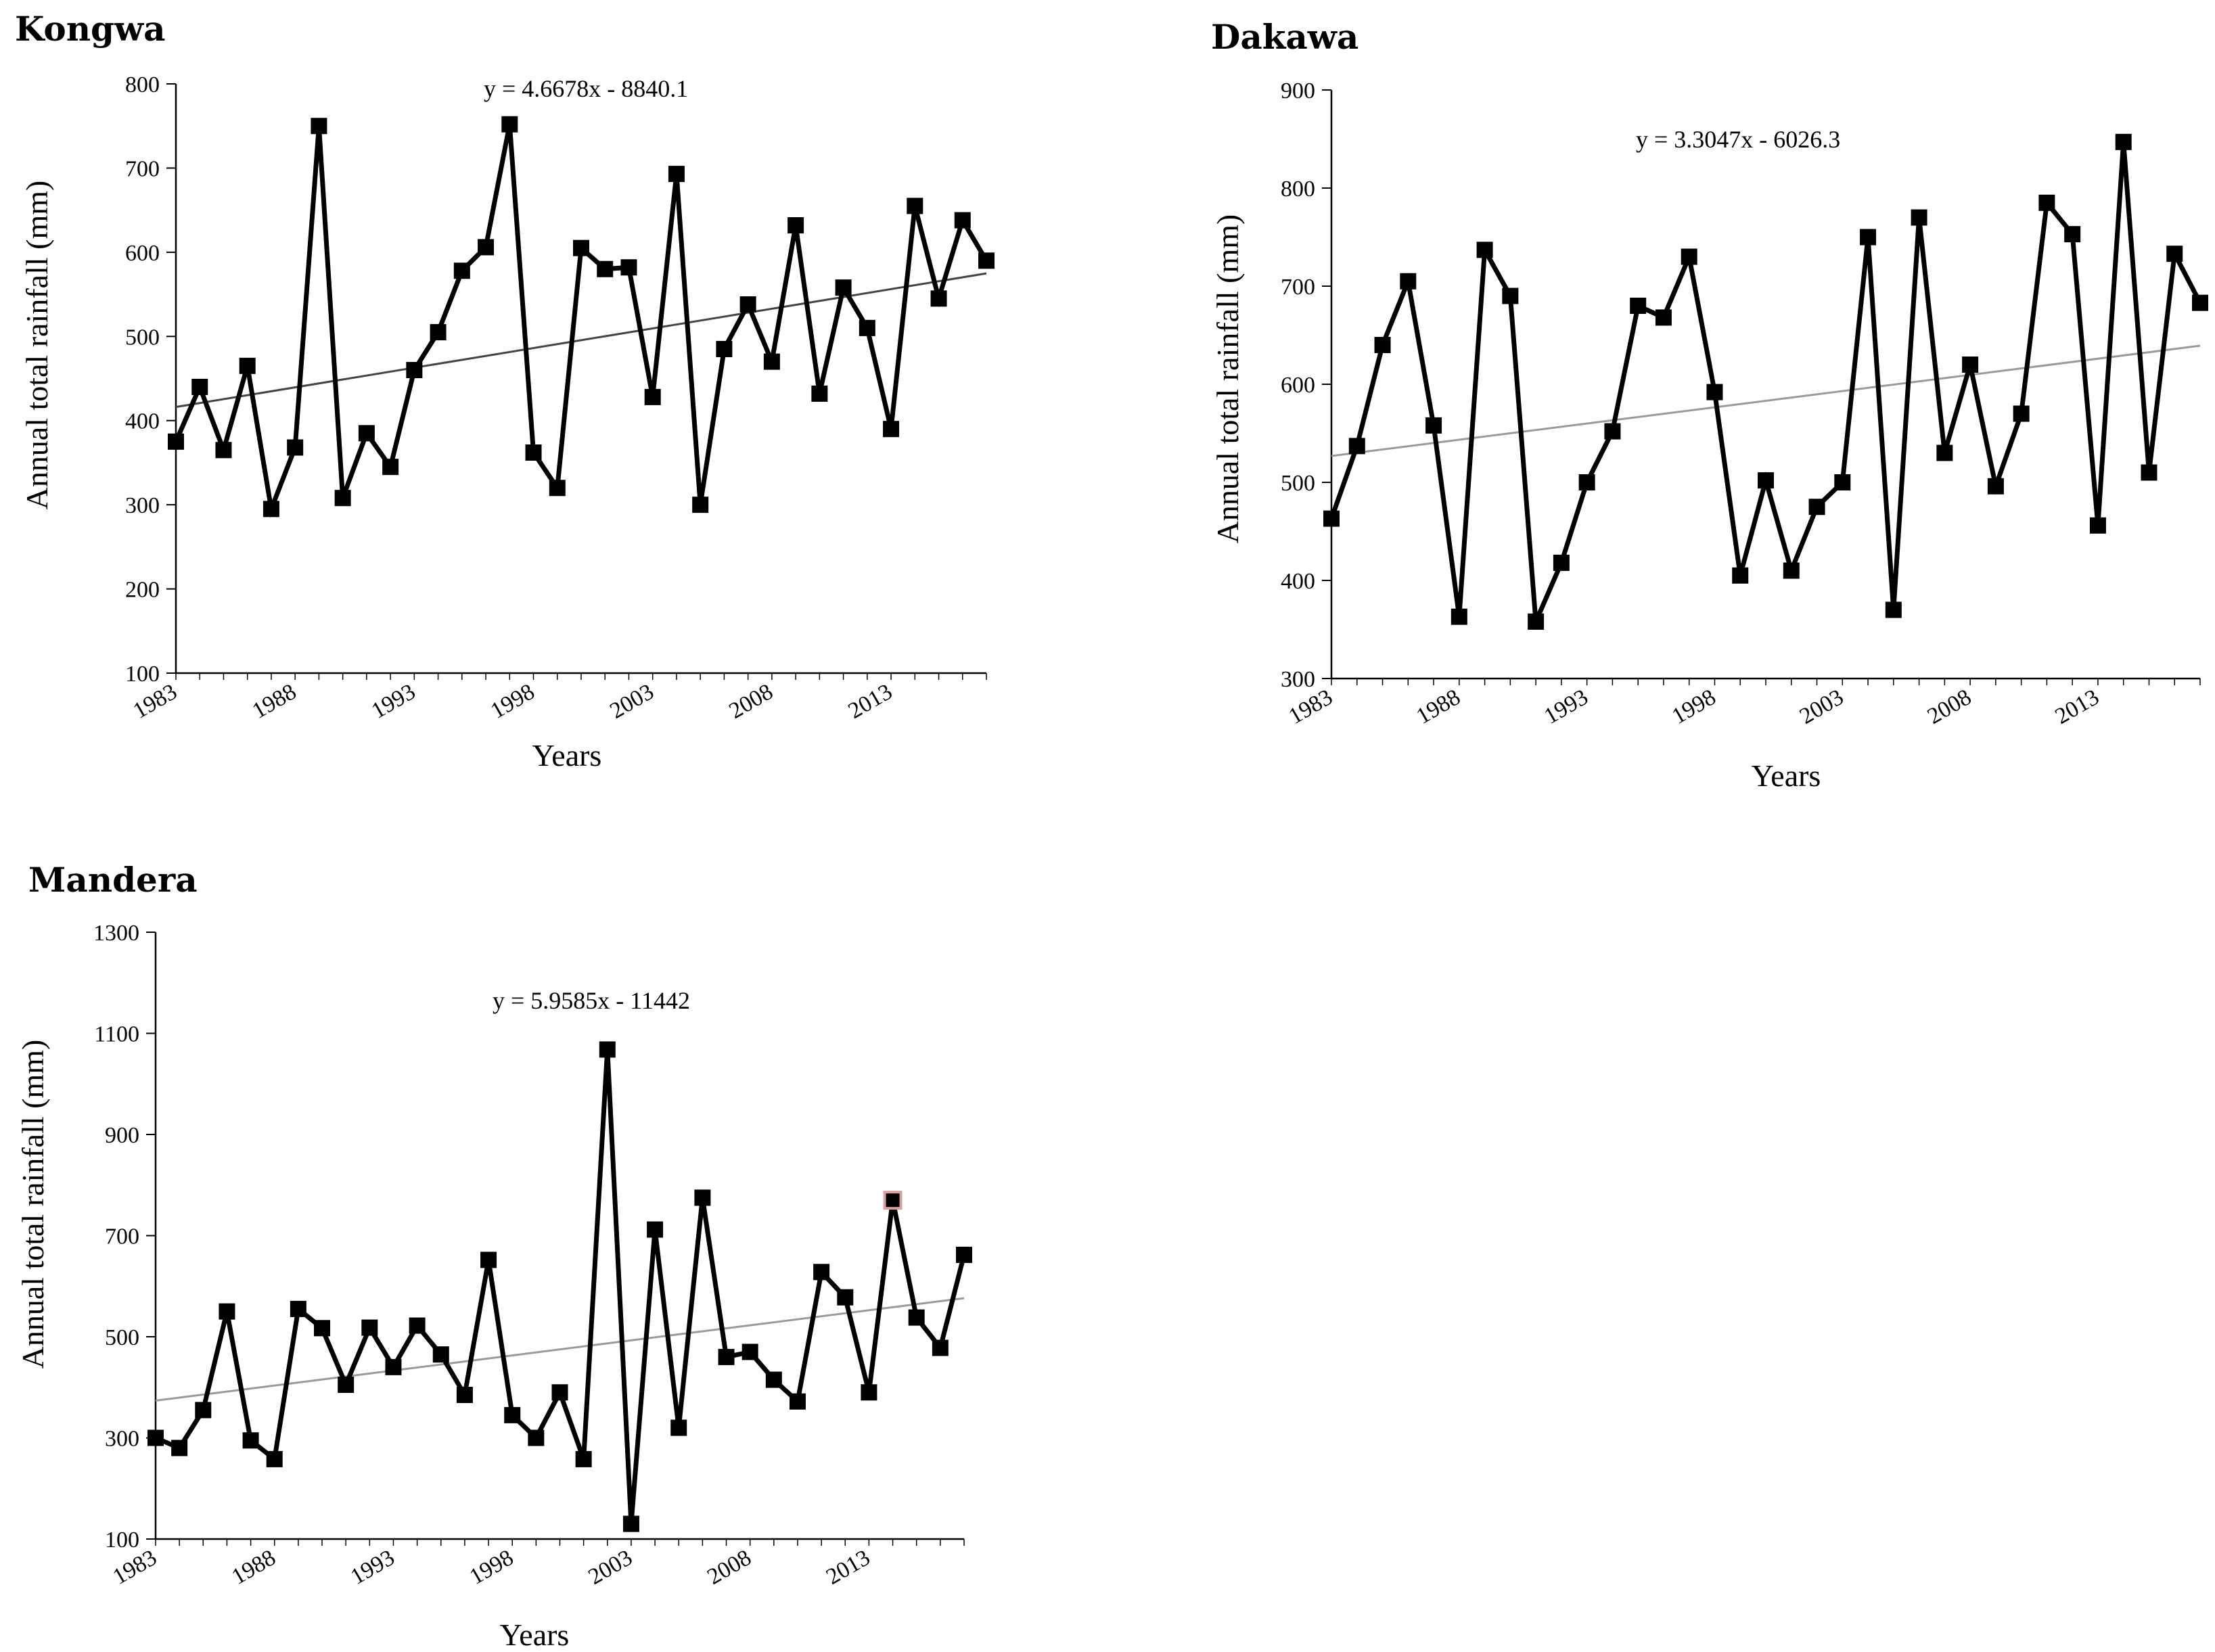 The height and width of the screenshot is (1652, 2215). Describe the element at coordinates (116, 1034) in the screenshot. I see `mandera-y-tick-label: 1100` at that location.